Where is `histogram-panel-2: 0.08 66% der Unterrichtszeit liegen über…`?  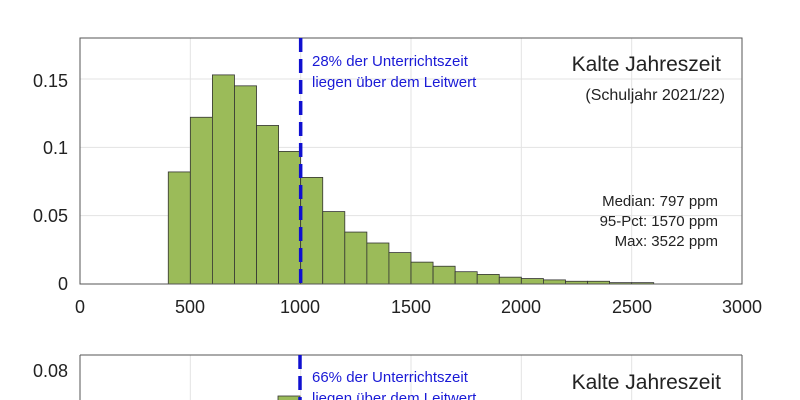 histogram-panel-2: 0.08 66% der Unterrichtszeit liegen über… is located at coordinates (388, 377).